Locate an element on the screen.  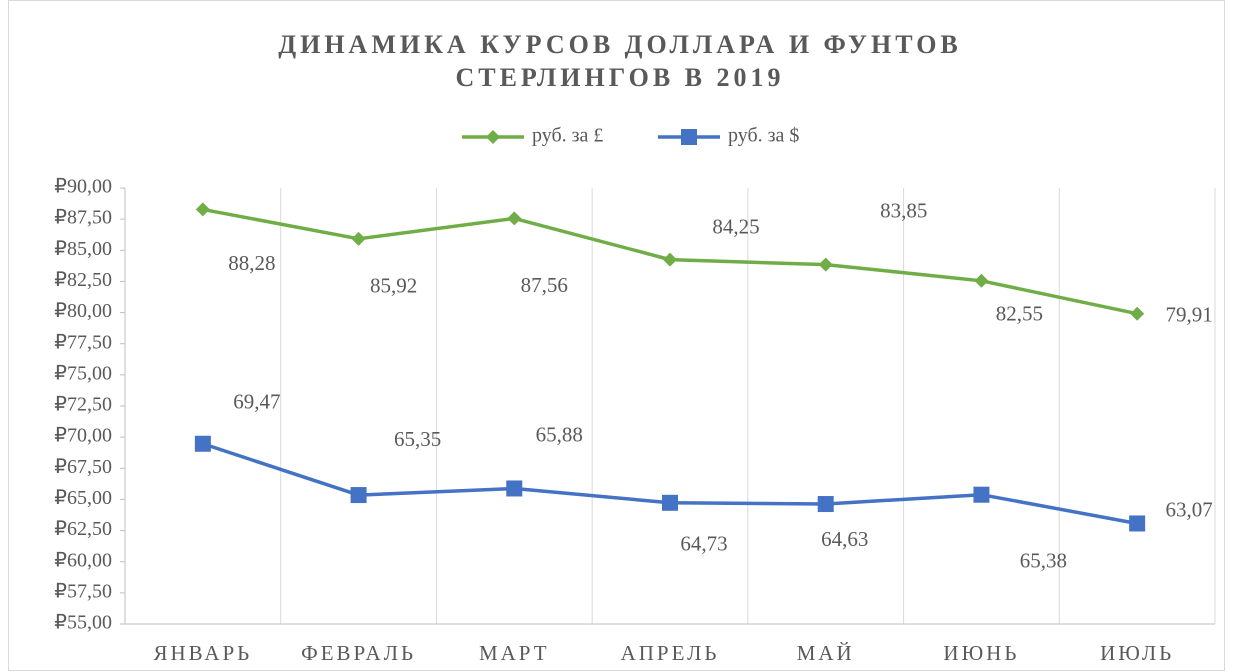
y-tick-label: ₽57,50 is located at coordinates (83, 591).